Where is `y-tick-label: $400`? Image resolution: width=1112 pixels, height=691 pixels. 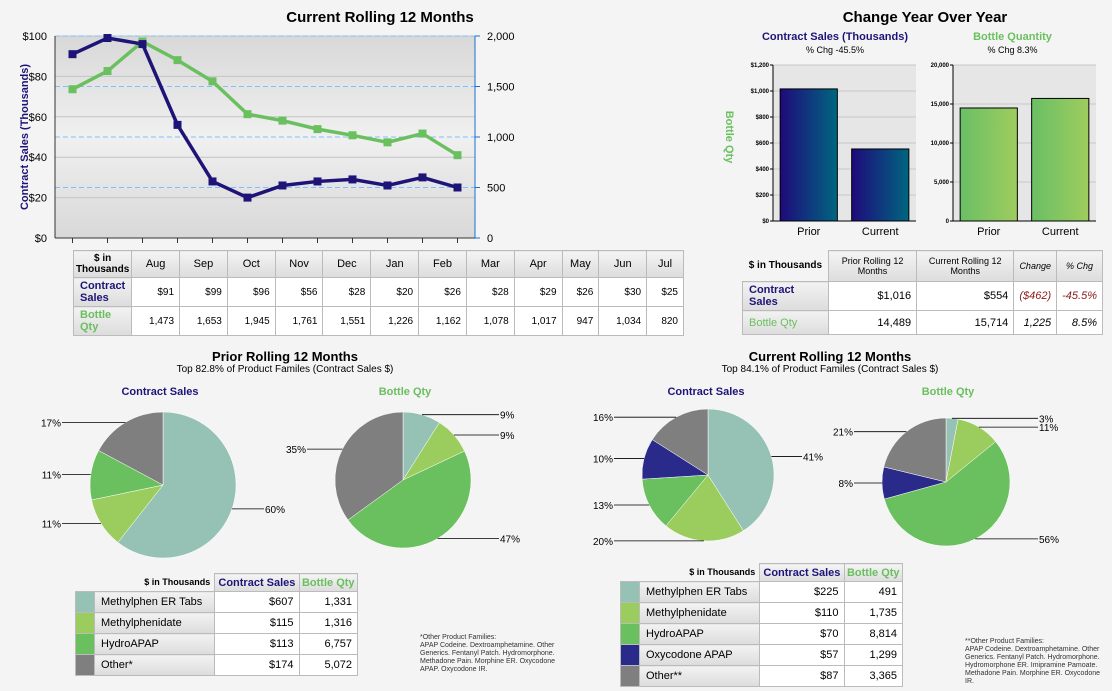
y-tick-label: $400 is located at coordinates (763, 170).